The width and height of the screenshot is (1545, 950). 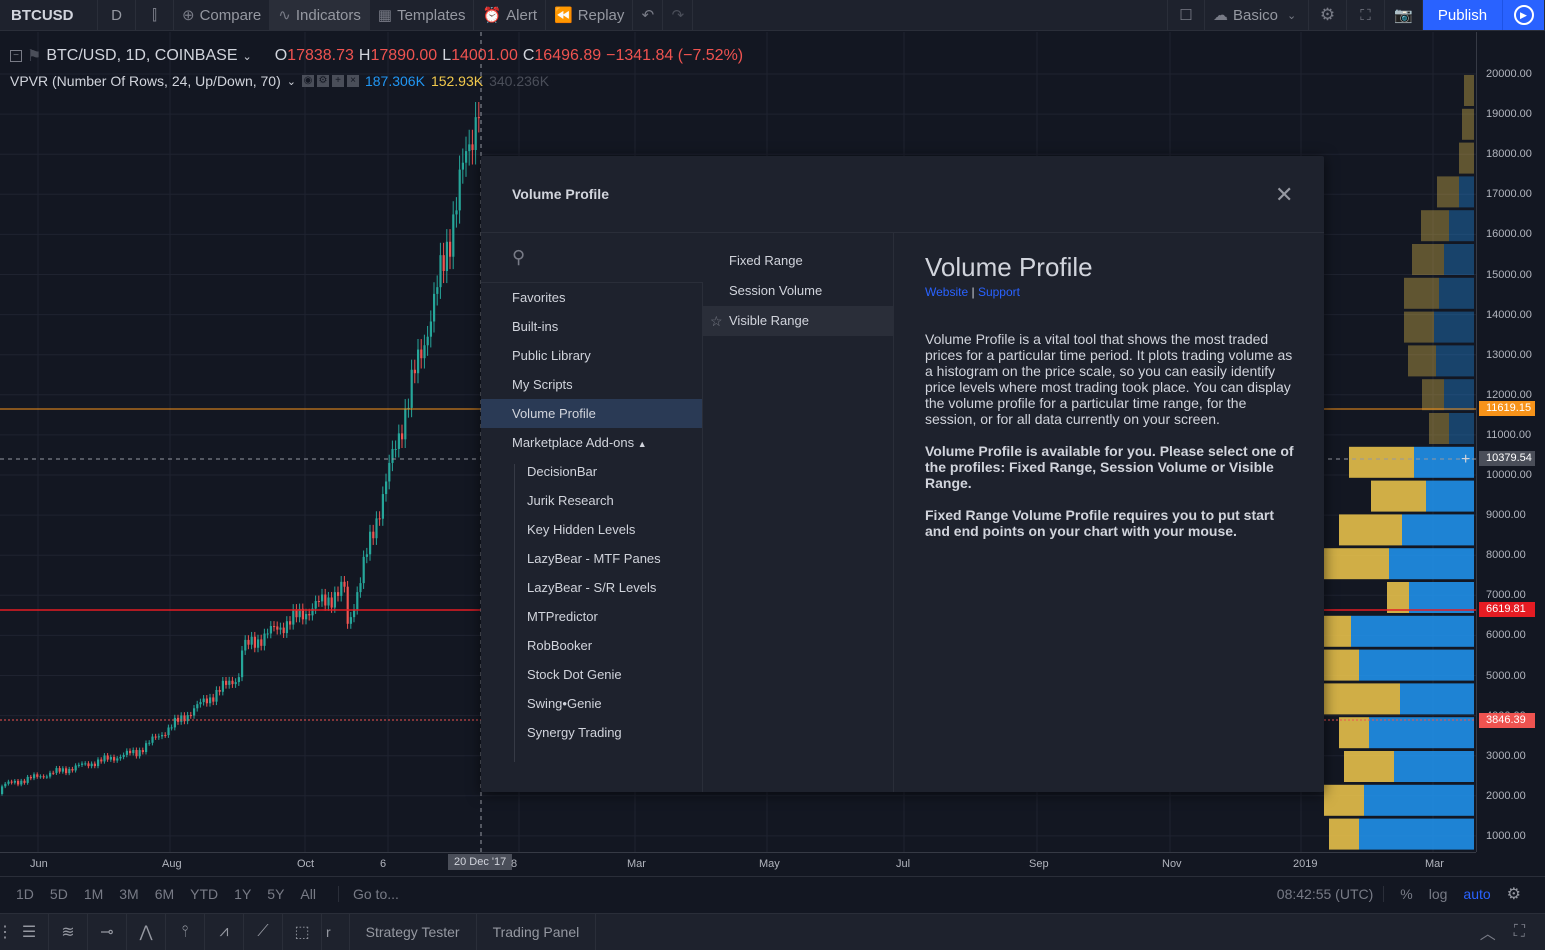 What do you see at coordinates (1257, 15) in the screenshot?
I see `save-layout-button: ☁ Basico ⌄` at bounding box center [1257, 15].